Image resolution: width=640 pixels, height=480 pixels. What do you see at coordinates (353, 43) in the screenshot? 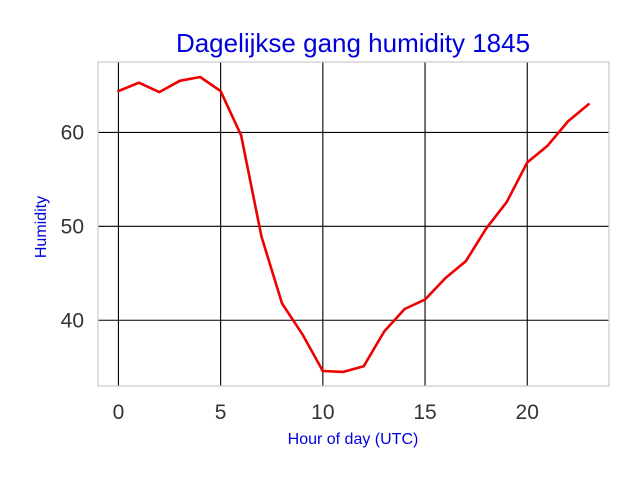
I see `chart-title: Dagelijkse gang humidity 1845` at bounding box center [353, 43].